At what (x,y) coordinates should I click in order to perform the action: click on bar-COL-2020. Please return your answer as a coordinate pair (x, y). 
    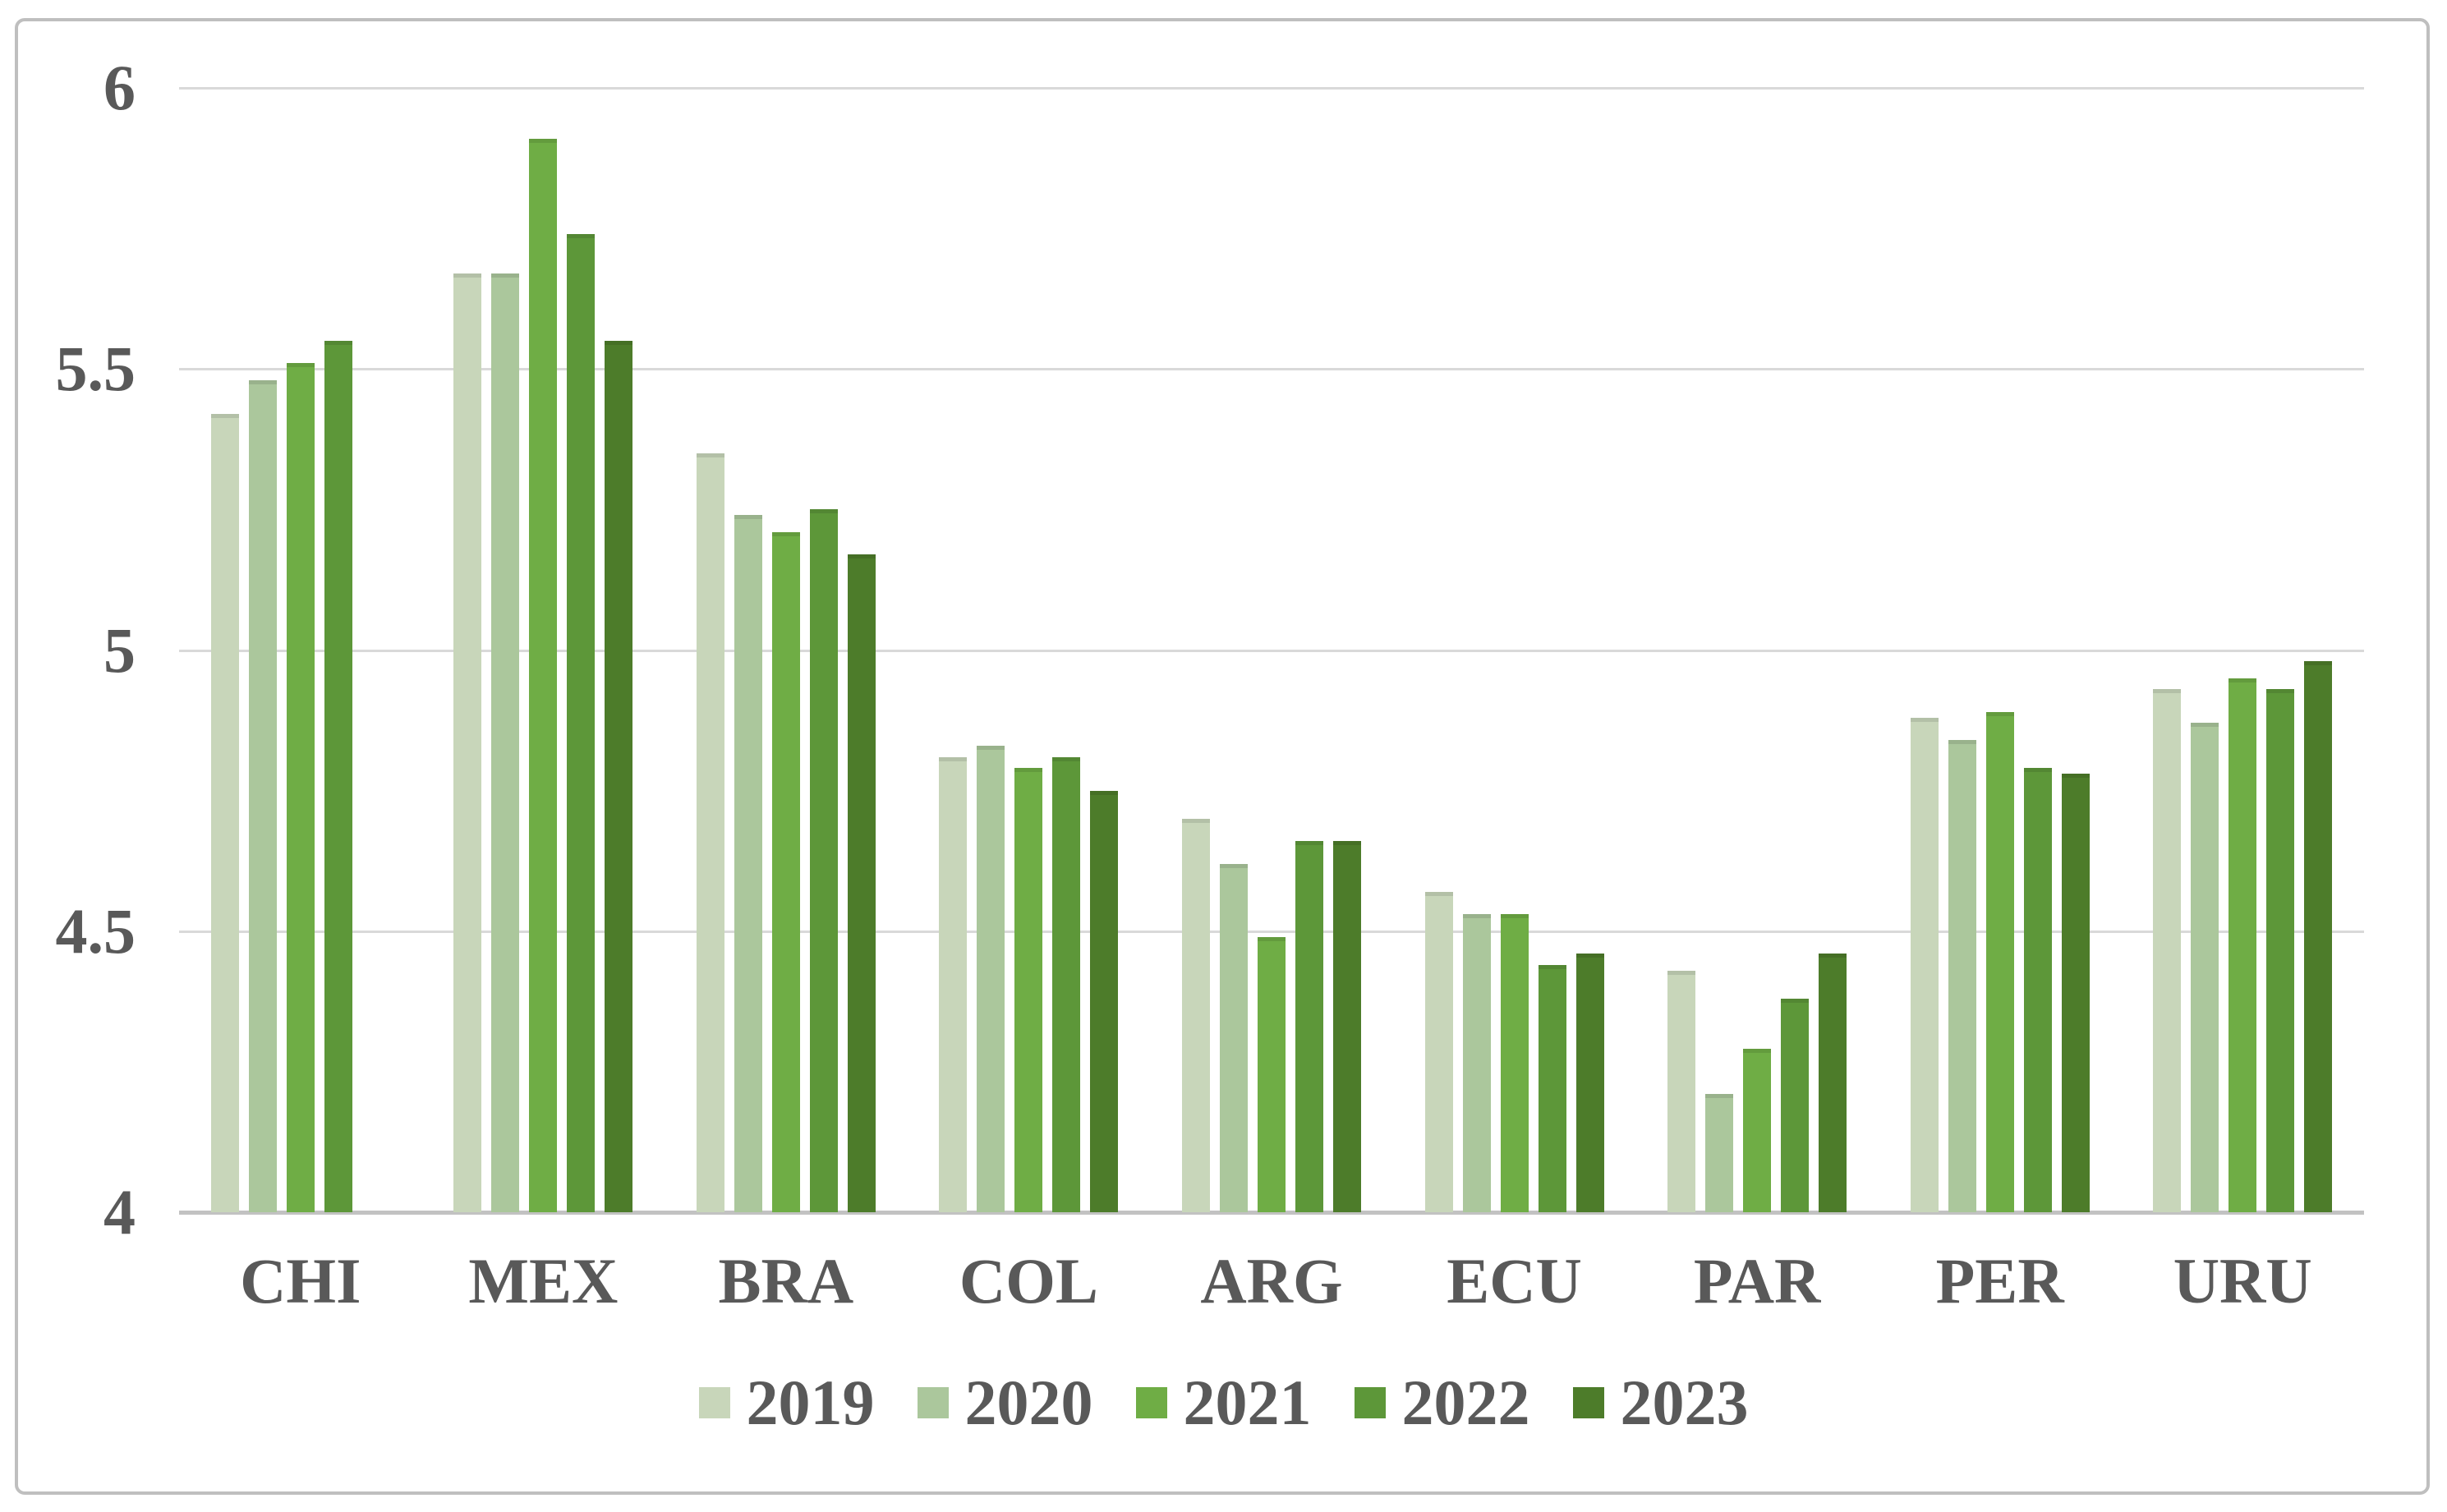
    Looking at the image, I should click on (991, 978).